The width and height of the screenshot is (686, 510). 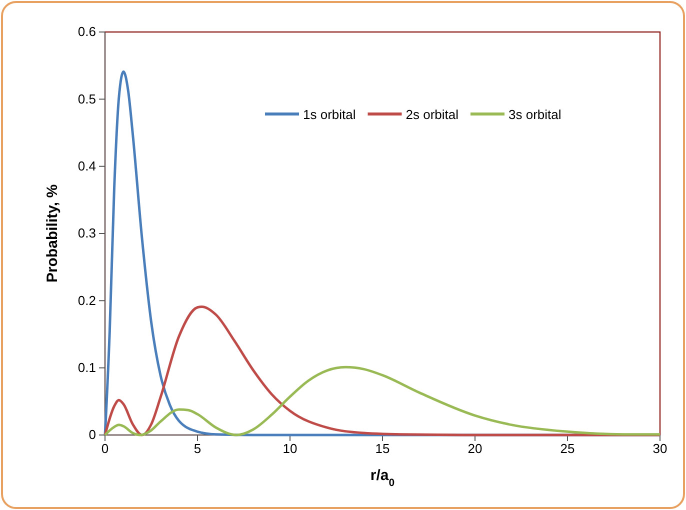 I want to click on legend-label: 1s orbital, so click(x=329, y=114).